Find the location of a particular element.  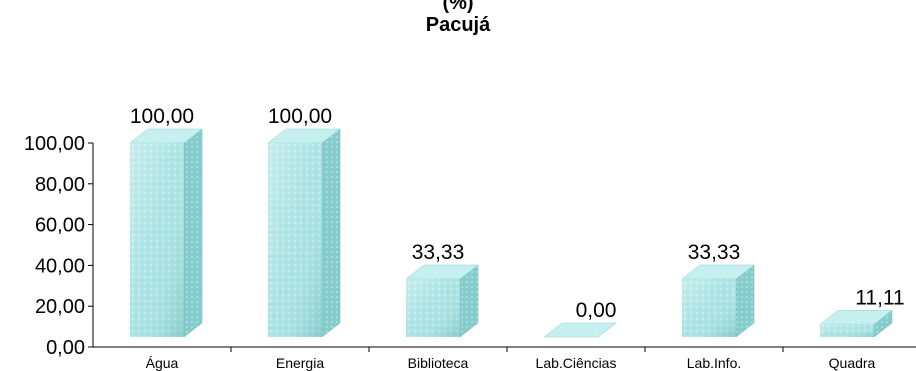

chart-subtitle: Pacujá is located at coordinates (458, 25).